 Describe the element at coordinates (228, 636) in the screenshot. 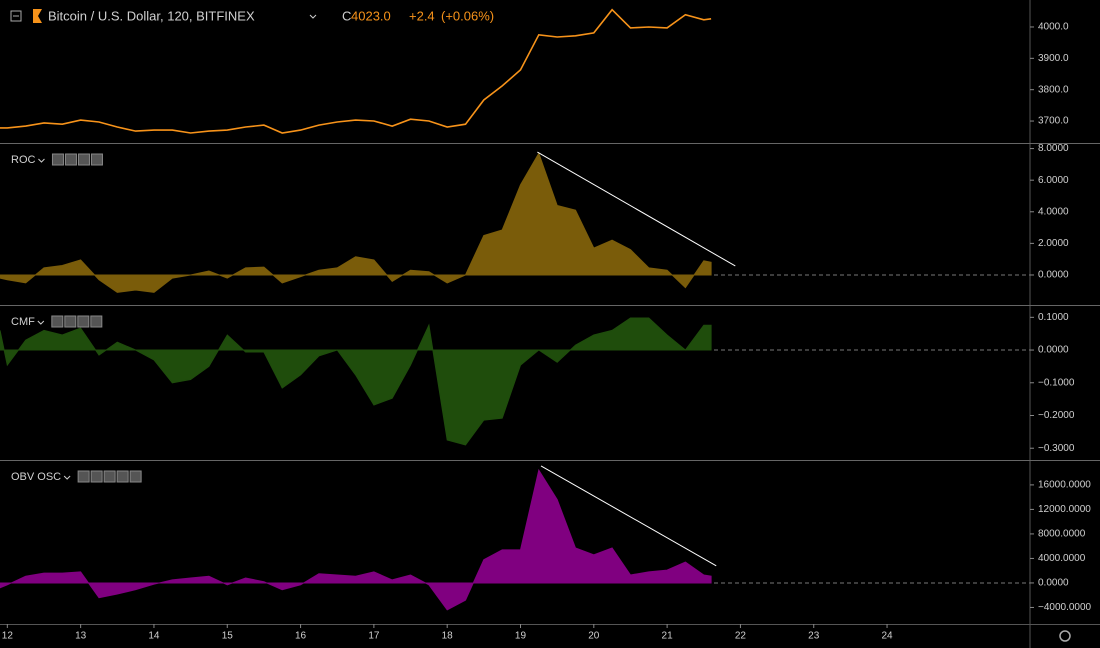

I see `x-tick-label: 15` at that location.